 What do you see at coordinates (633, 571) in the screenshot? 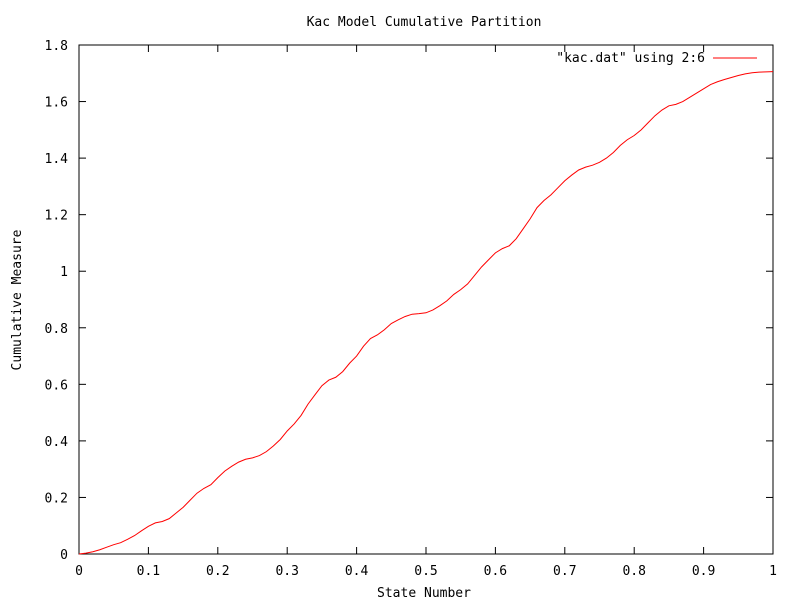
I see `x-tick-label: 0.8` at bounding box center [633, 571].